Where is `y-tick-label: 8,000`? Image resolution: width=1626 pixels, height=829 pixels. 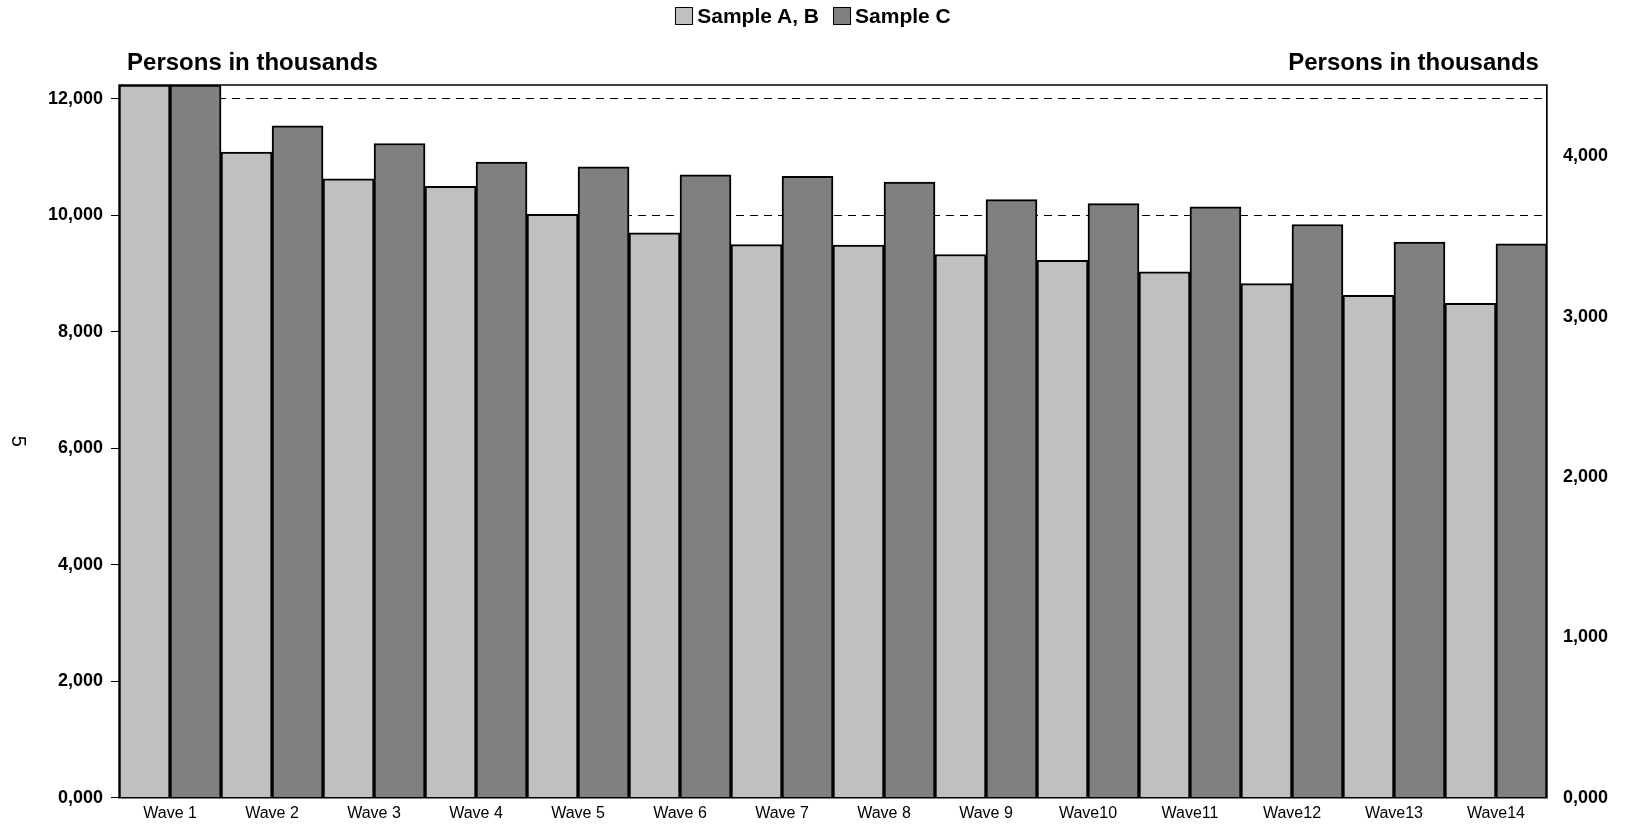
y-tick-label: 8,000 is located at coordinates (81, 330).